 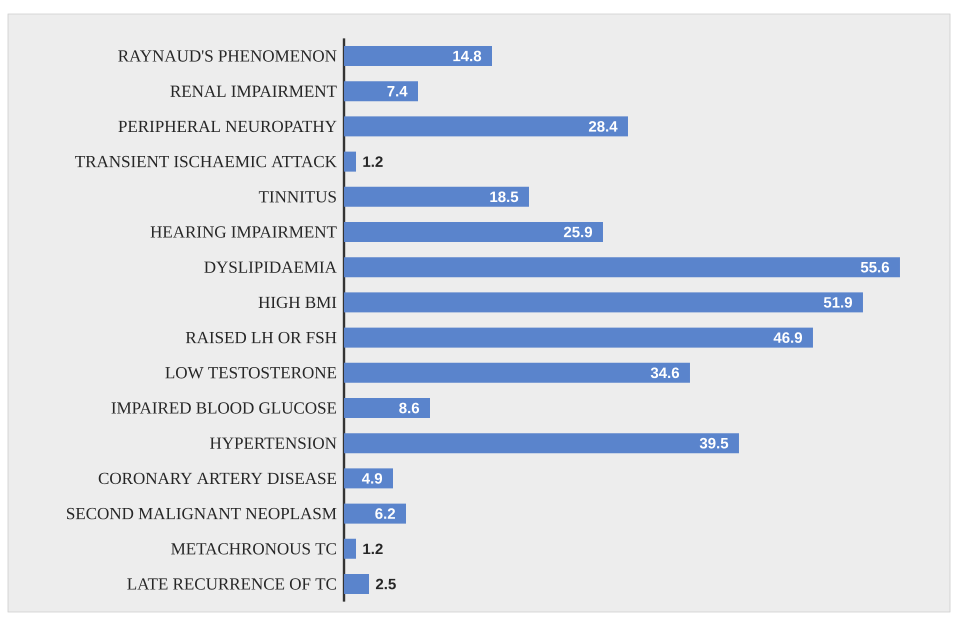 What do you see at coordinates (297, 302) in the screenshot?
I see `y-tick-label: HIGH BMI` at bounding box center [297, 302].